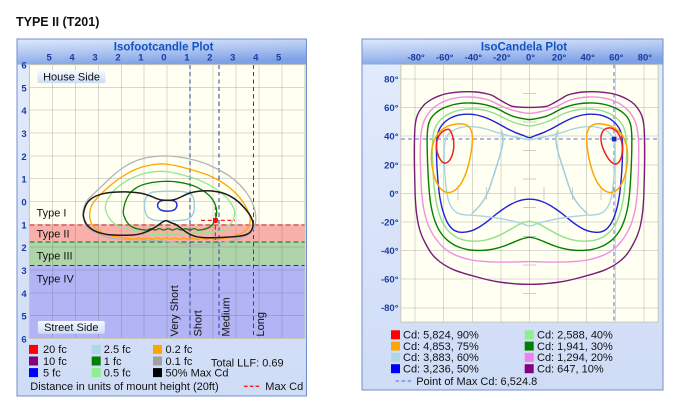  I want to click on svg-text: 0.2 fc, so click(179, 350).